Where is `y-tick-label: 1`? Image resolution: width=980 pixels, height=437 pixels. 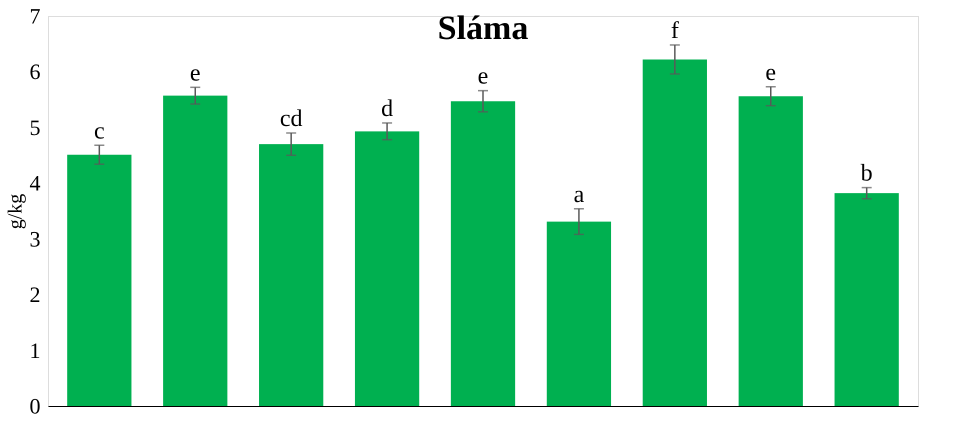
y-tick-label: 1 is located at coordinates (35, 350).